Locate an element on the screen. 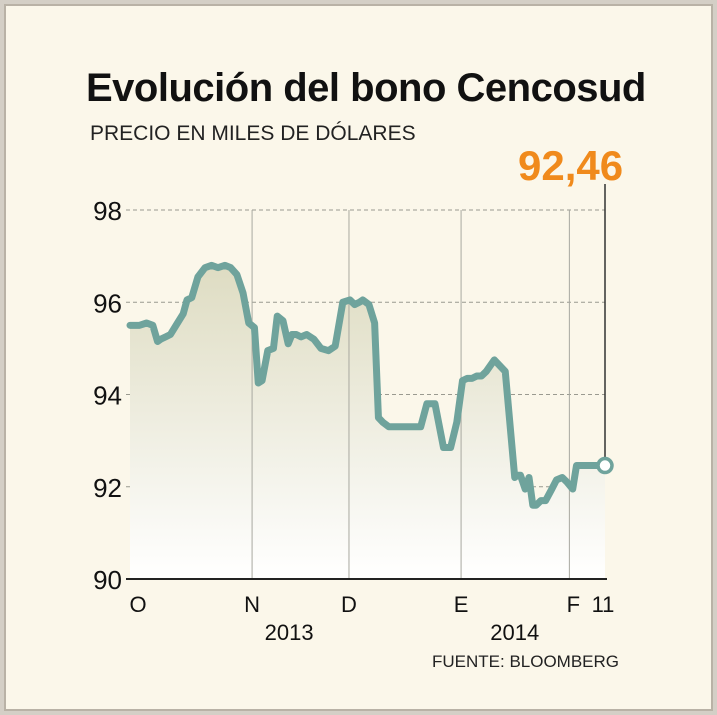 The image size is (717, 715). x-tick-label: F is located at coordinates (573, 604).